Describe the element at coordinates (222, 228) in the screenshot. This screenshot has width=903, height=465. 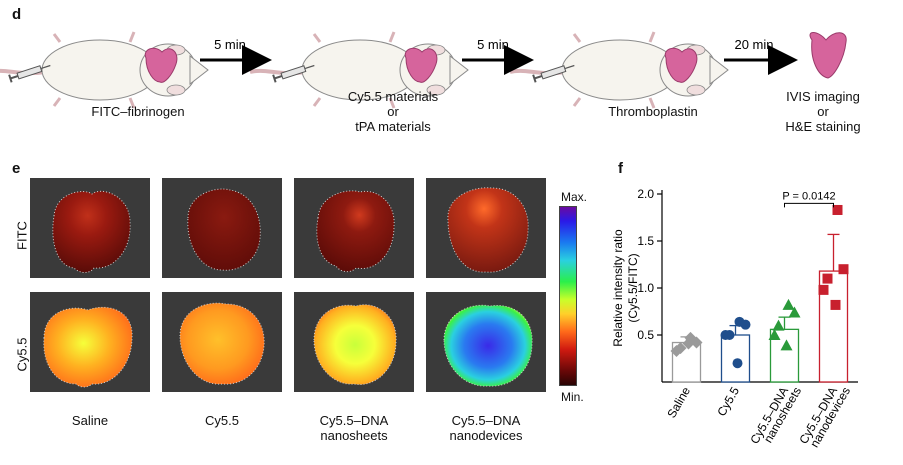
I see `image-fitc-cy55` at that location.